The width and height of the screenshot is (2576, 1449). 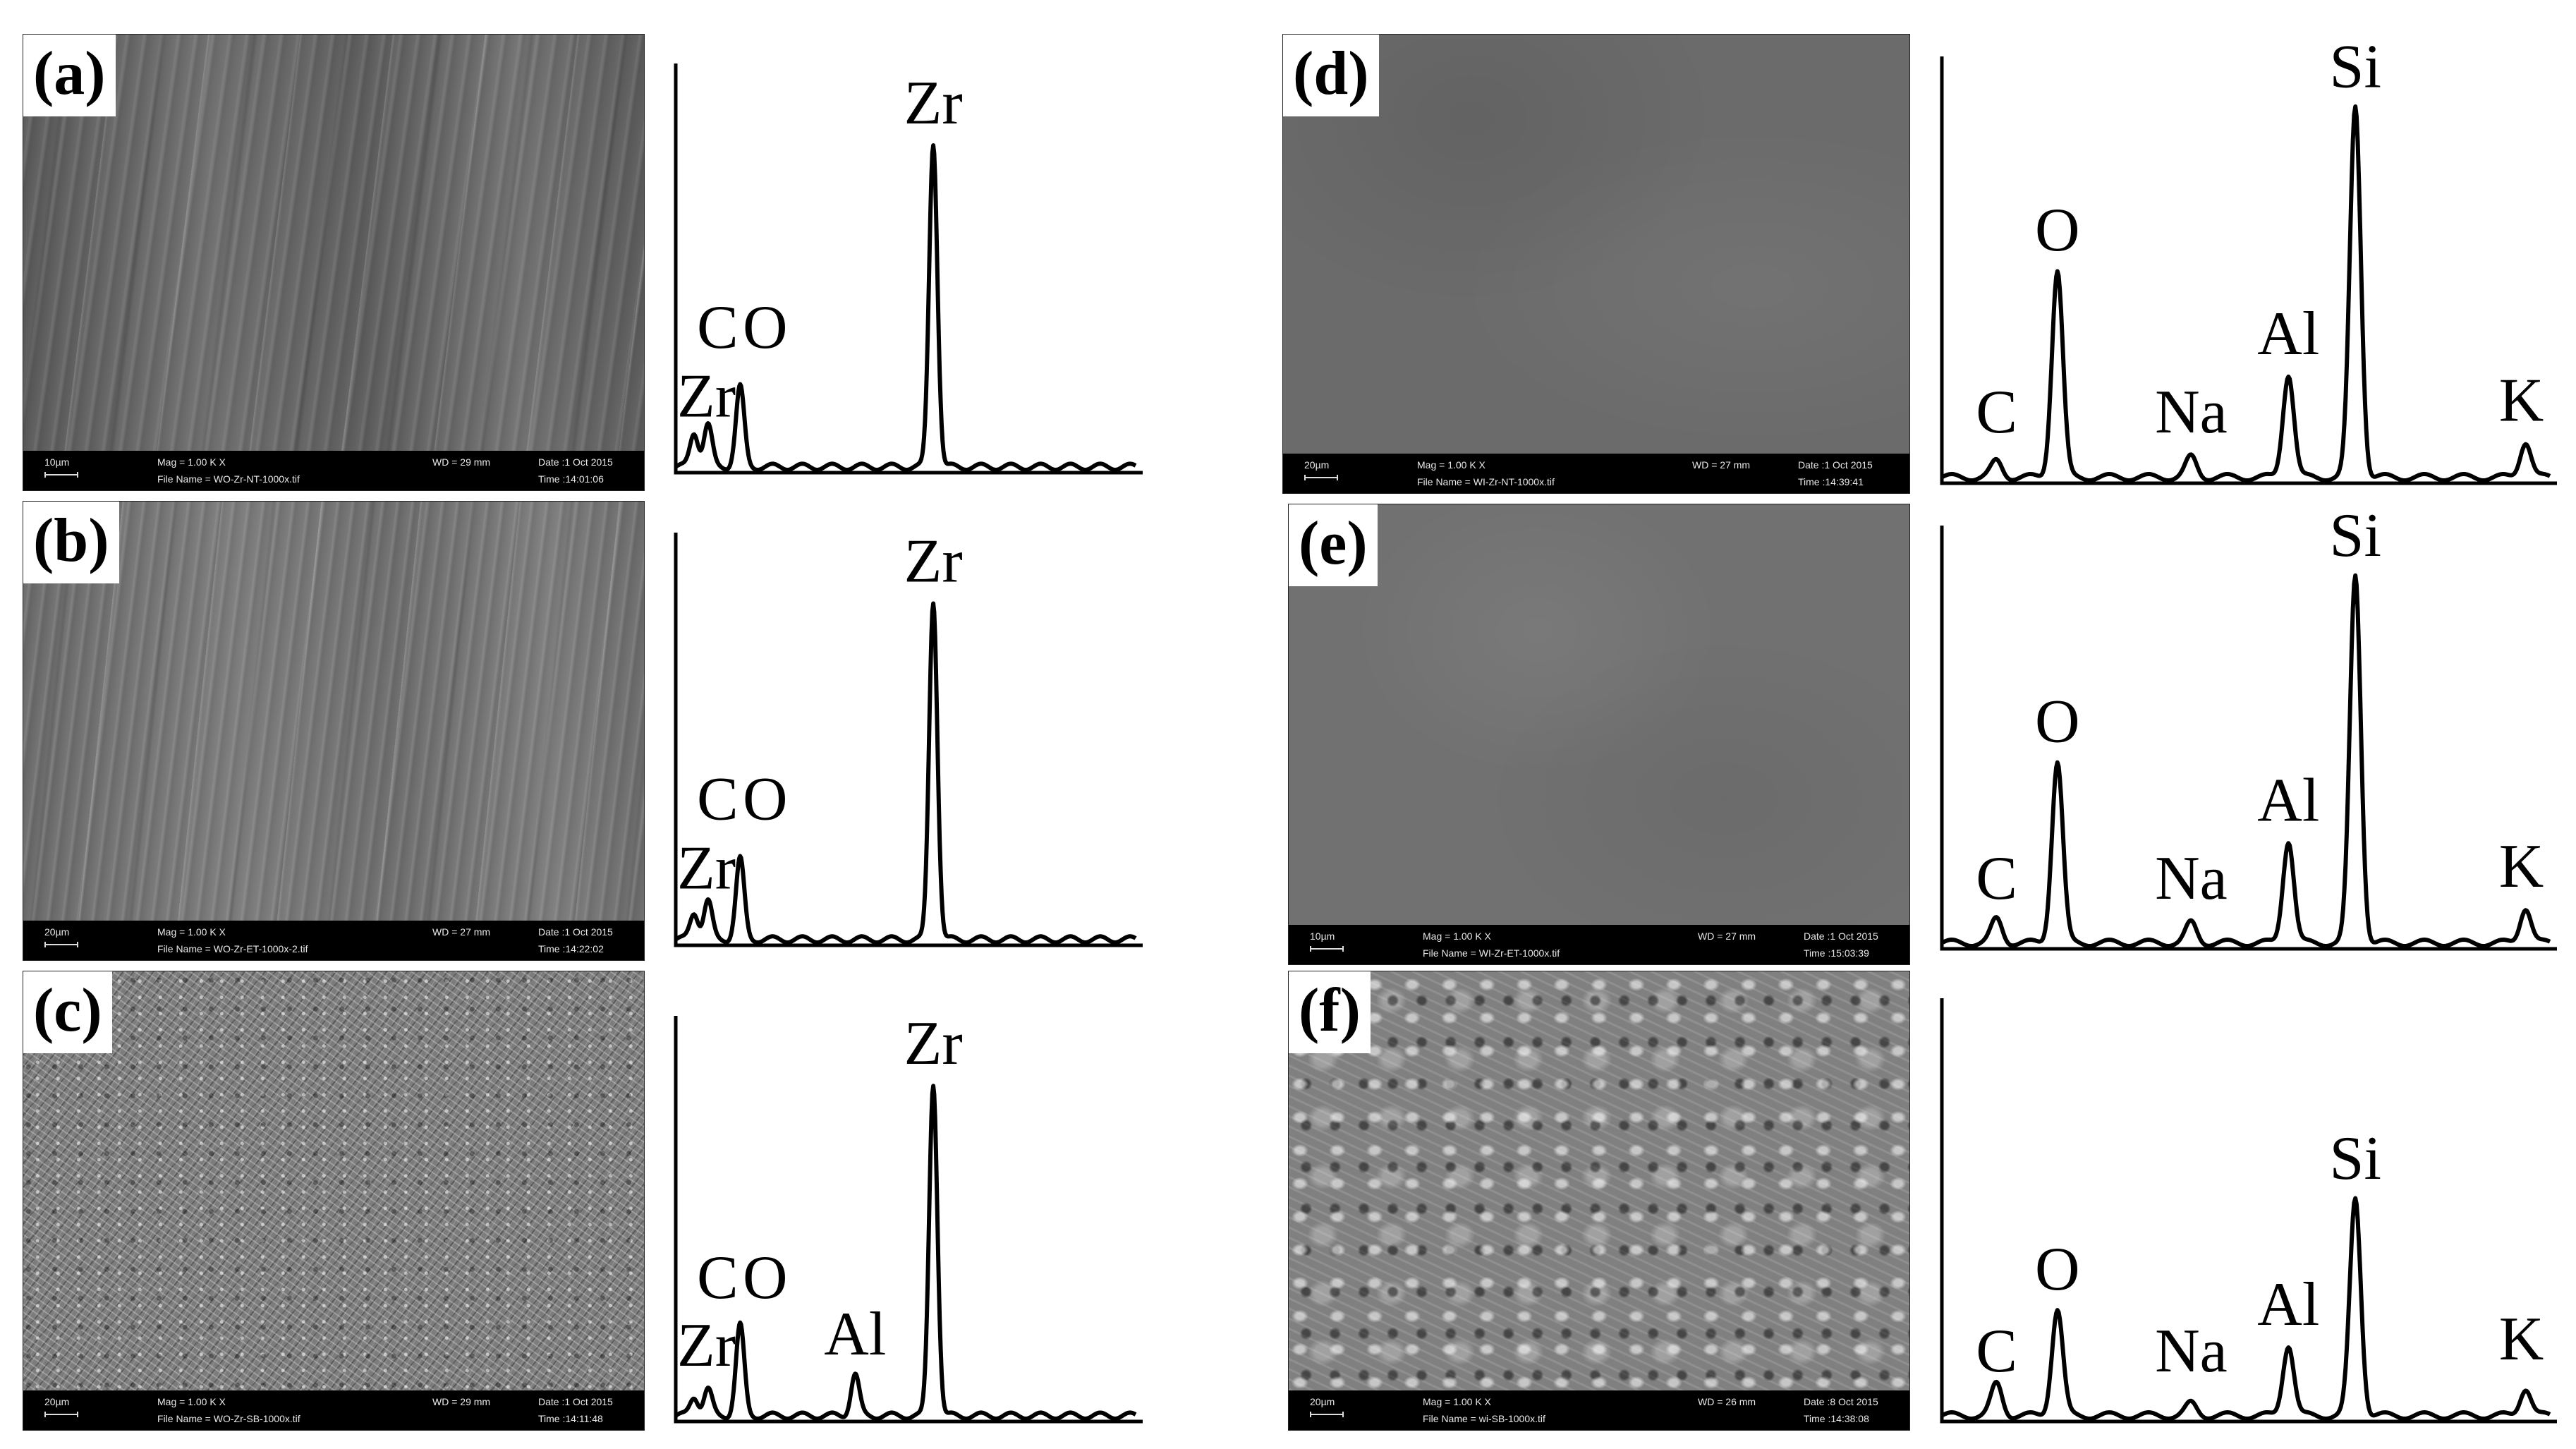 I want to click on eds-spectrum-c: C O Zr Al Zr, so click(x=906, y=1220).